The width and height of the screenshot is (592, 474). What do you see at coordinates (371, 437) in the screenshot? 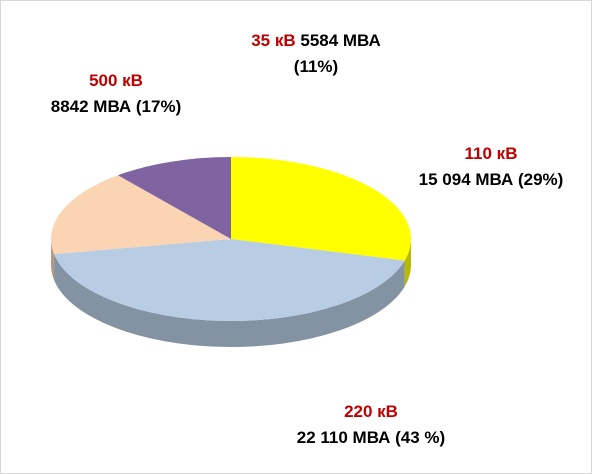
I see `value-label: 22 110 МВА (43 %)` at bounding box center [371, 437].